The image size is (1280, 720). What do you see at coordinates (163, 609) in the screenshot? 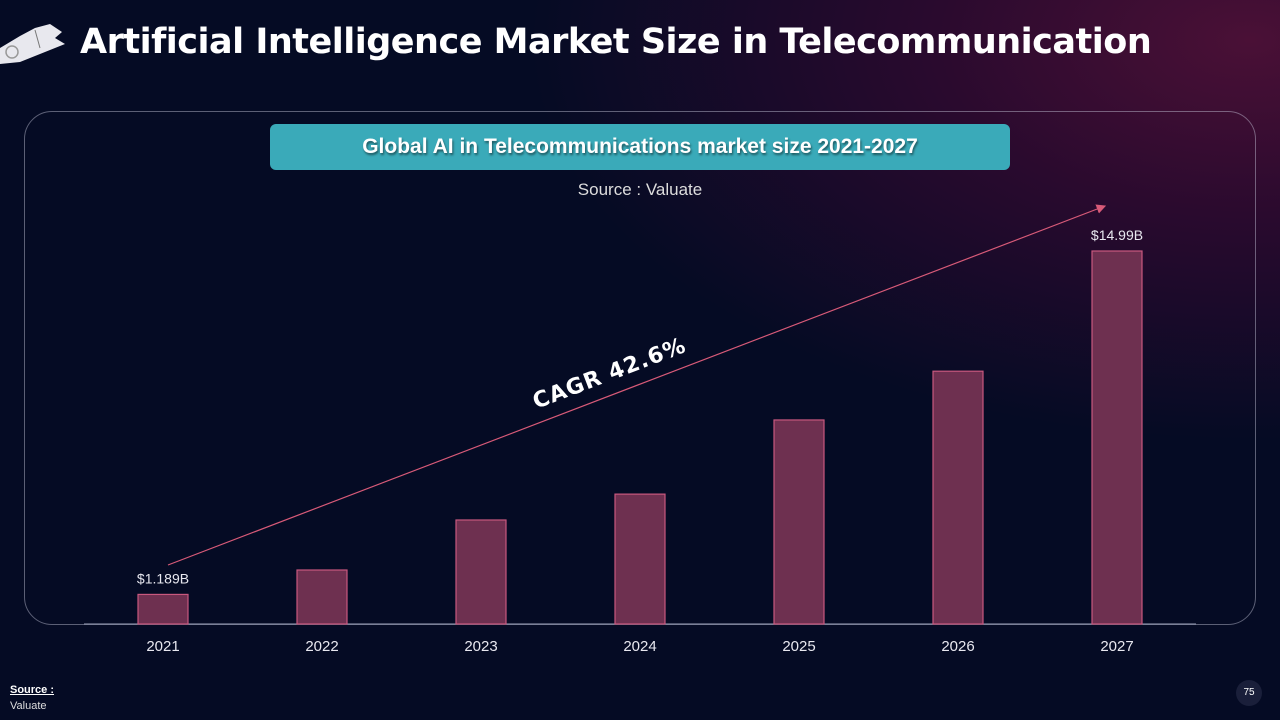
I see `bar-2021` at bounding box center [163, 609].